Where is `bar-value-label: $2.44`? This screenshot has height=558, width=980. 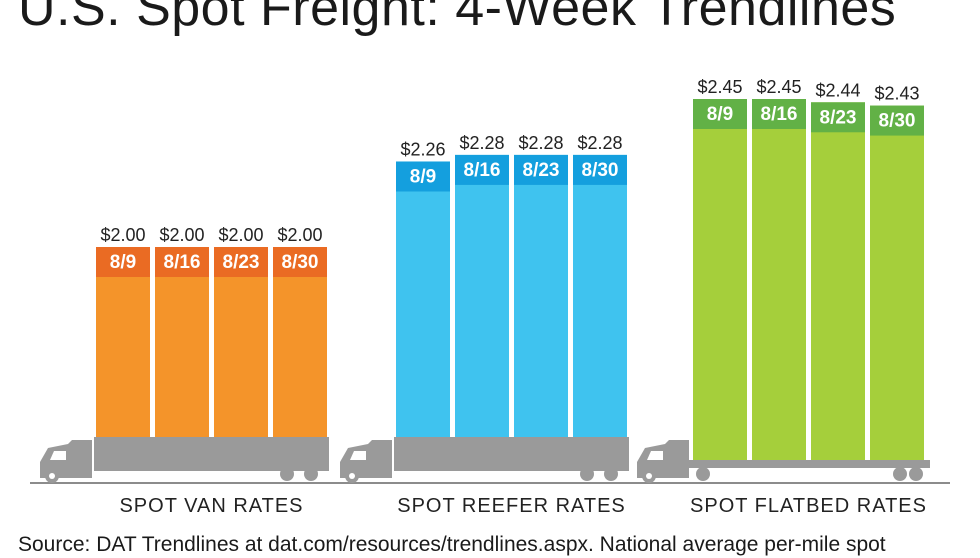
bar-value-label: $2.44 is located at coordinates (837, 90).